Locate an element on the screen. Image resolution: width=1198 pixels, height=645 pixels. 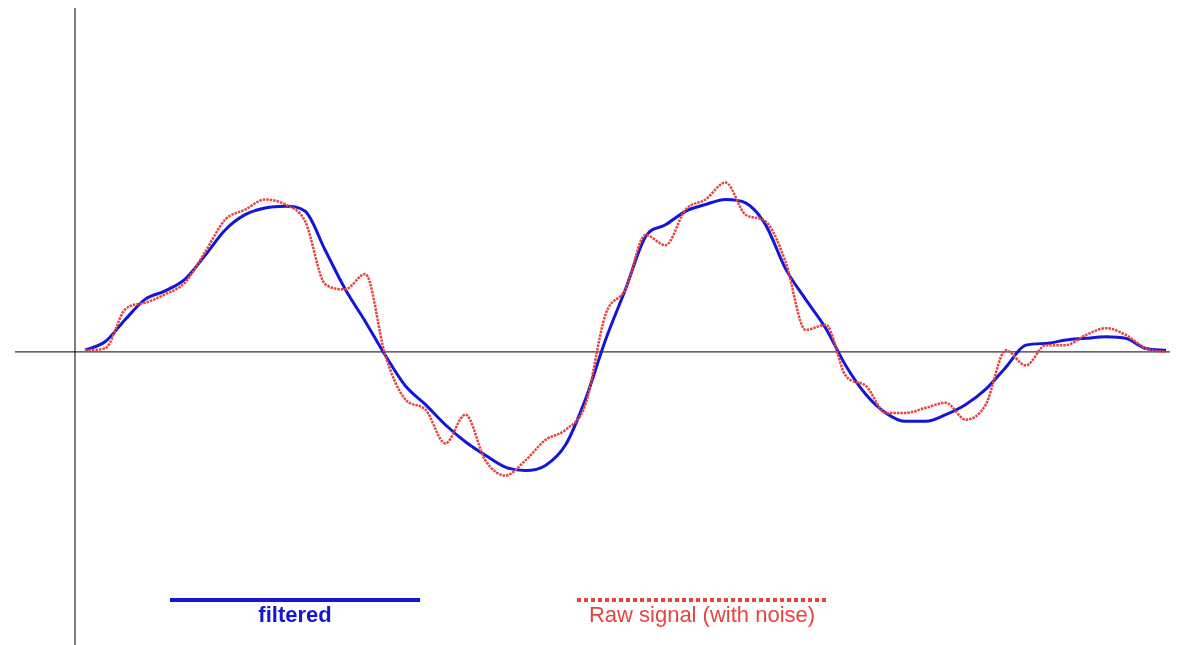
text: Raw signal (with noise) is located at coordinates (702, 615).